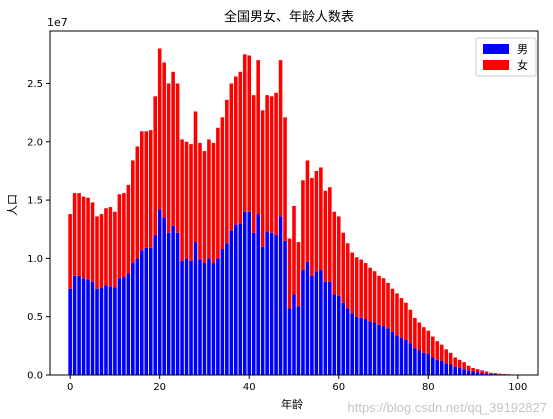 Image resolution: width=553 pixels, height=419 pixels. Describe the element at coordinates (517, 387) in the screenshot. I see `x-tick-label: 100` at that location.